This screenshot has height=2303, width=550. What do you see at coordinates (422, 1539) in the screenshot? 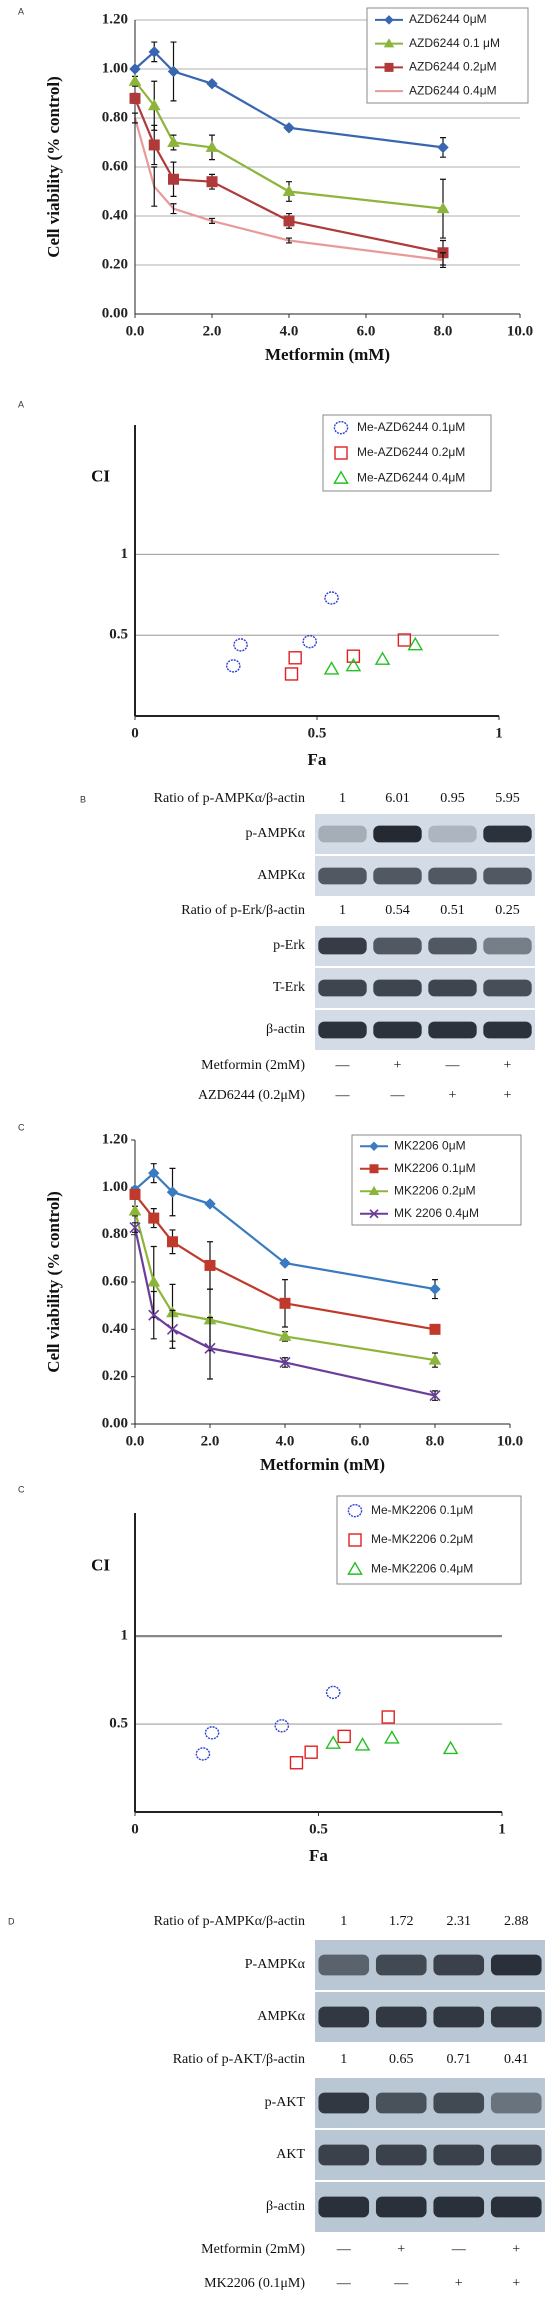
I see `legend-label: Me-MK2206 0.2μM` at bounding box center [422, 1539].